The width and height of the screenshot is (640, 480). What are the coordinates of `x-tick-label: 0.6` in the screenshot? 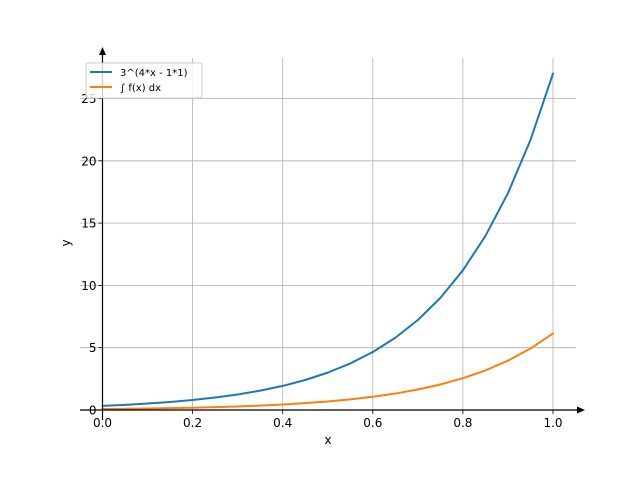 It's located at (372, 423).